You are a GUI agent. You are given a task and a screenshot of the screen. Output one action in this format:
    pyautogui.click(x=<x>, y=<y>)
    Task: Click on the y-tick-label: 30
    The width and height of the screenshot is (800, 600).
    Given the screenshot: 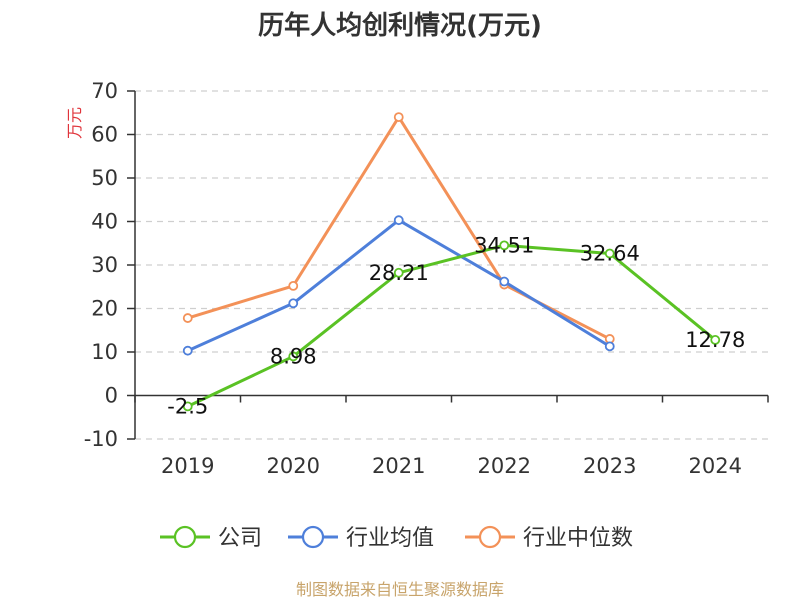 What is the action you would take?
    pyautogui.click(x=104, y=265)
    